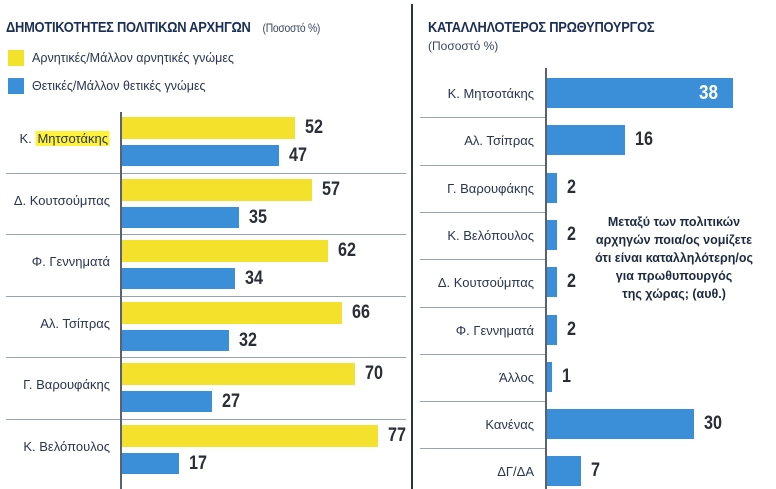 This screenshot has height=489, width=776. What do you see at coordinates (291, 28) in the screenshot?
I see `left-chart-subtitle: (Ποσοστό %)` at bounding box center [291, 28].